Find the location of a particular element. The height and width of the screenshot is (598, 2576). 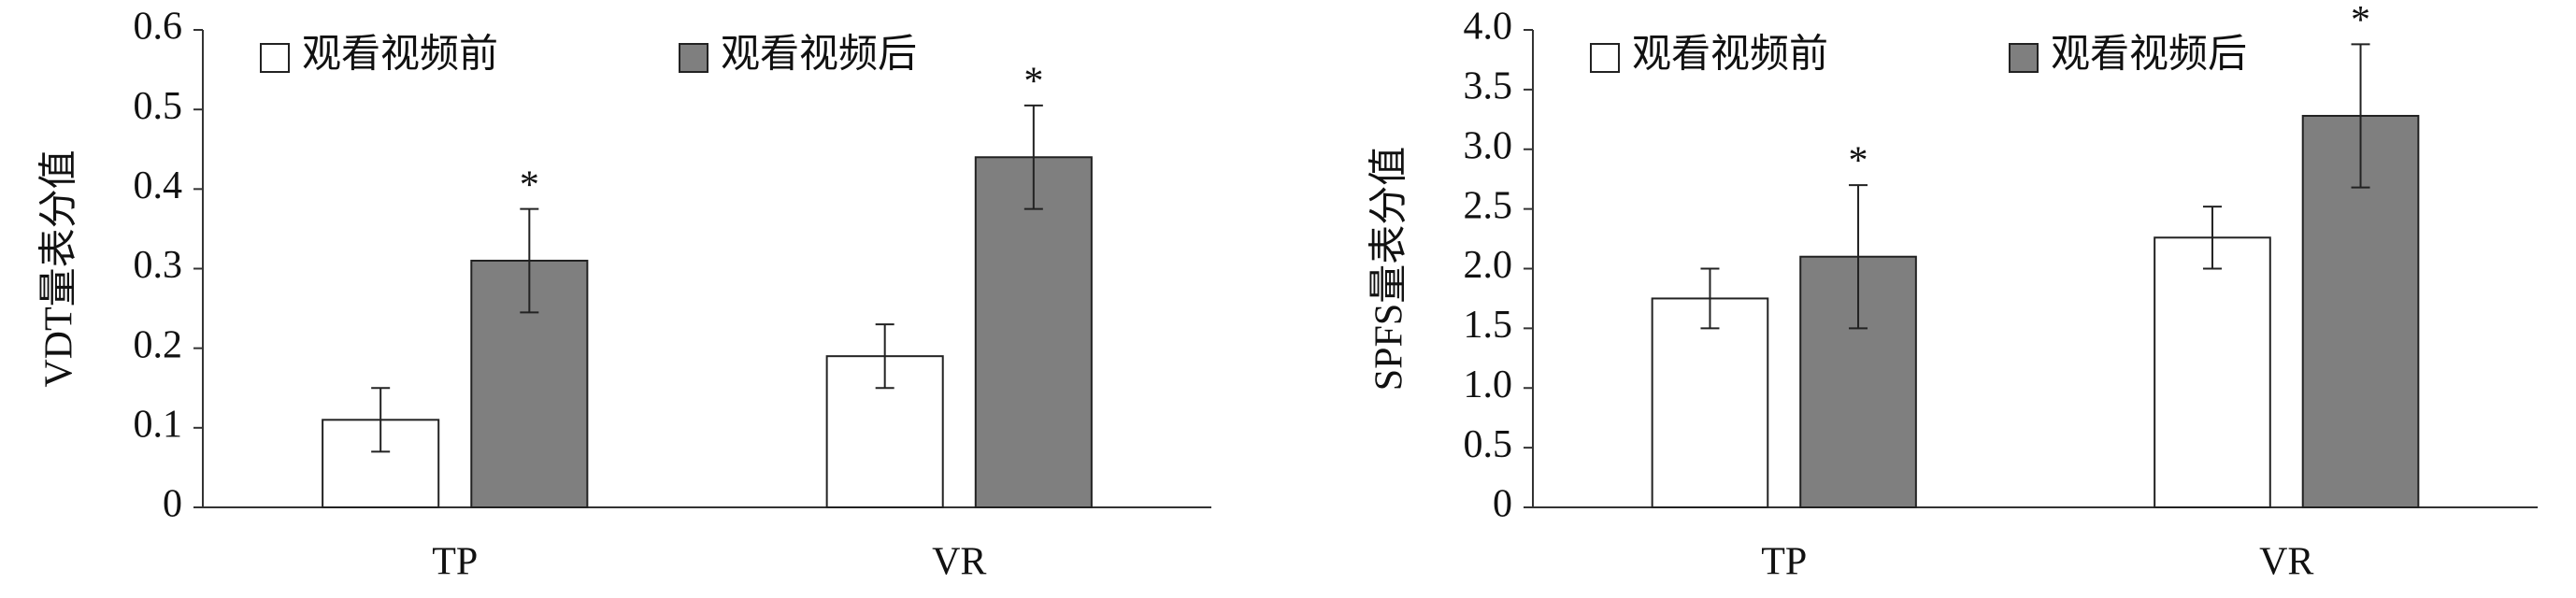

y-tick-label: 2.5 is located at coordinates (1488, 205).